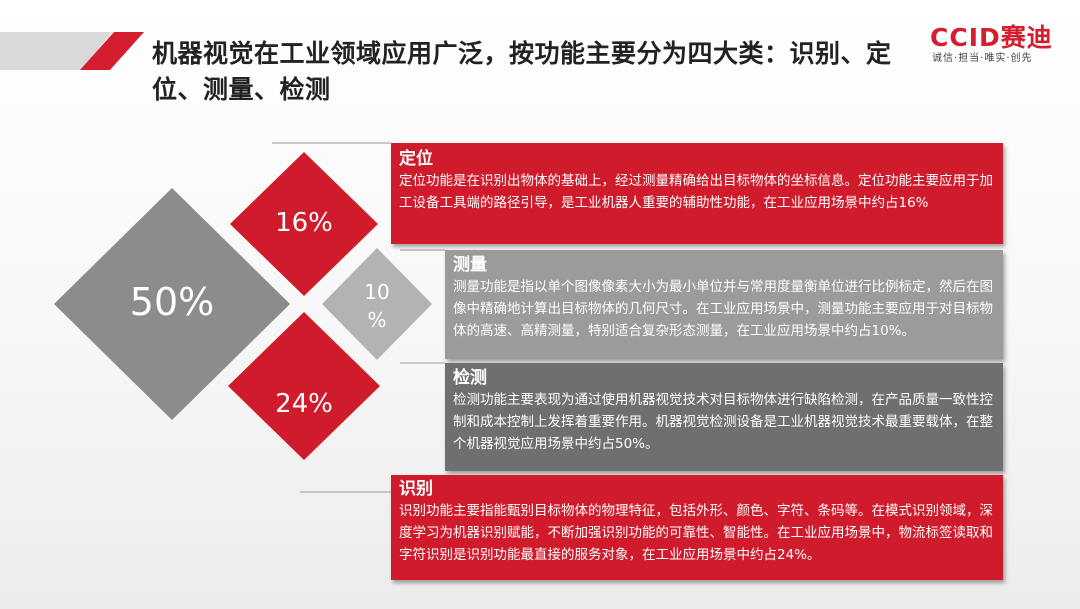 The height and width of the screenshot is (609, 1080). Describe the element at coordinates (982, 58) in the screenshot. I see `logo-slogan: 诚信·担当·唯实·创先` at that location.